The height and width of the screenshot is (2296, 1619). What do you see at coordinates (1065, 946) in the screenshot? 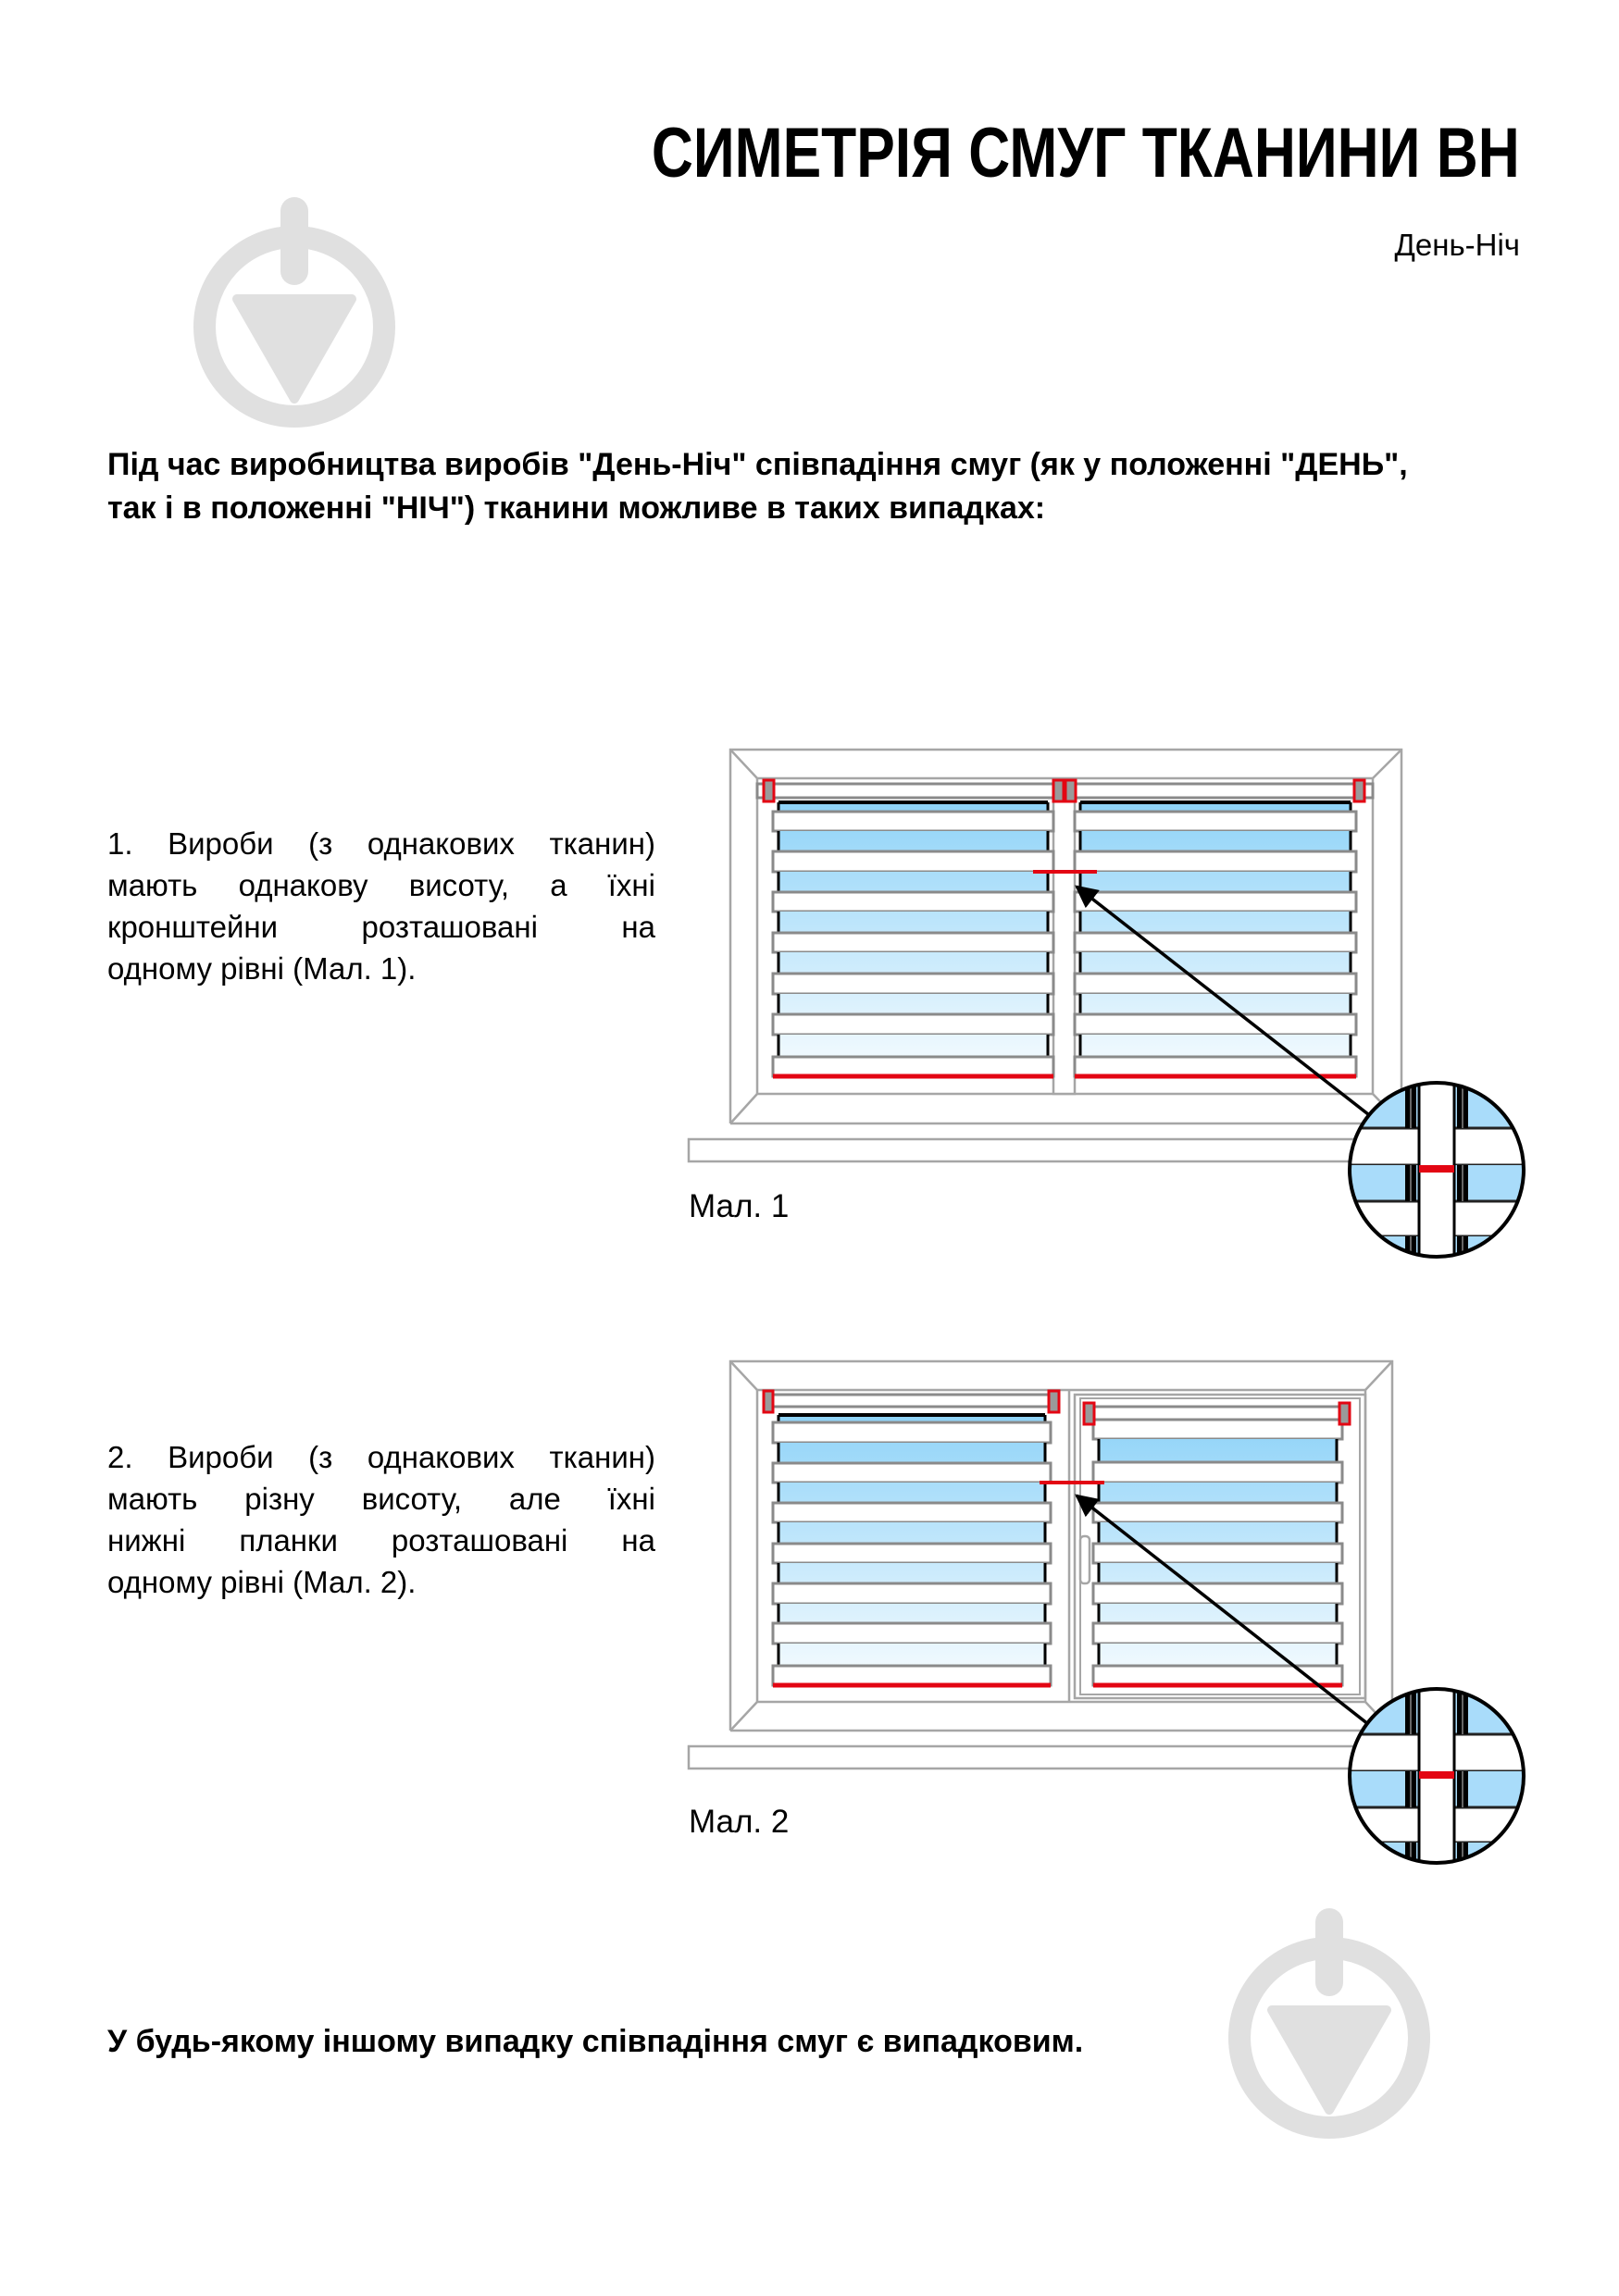
I see `window-mullion` at bounding box center [1065, 946].